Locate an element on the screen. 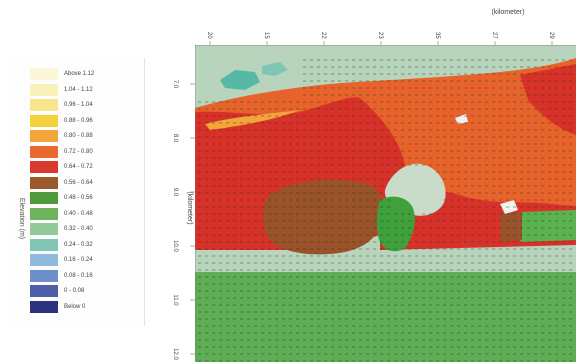 This screenshot has height=362, width=576. x-tick-label: 22 is located at coordinates (323, 35).